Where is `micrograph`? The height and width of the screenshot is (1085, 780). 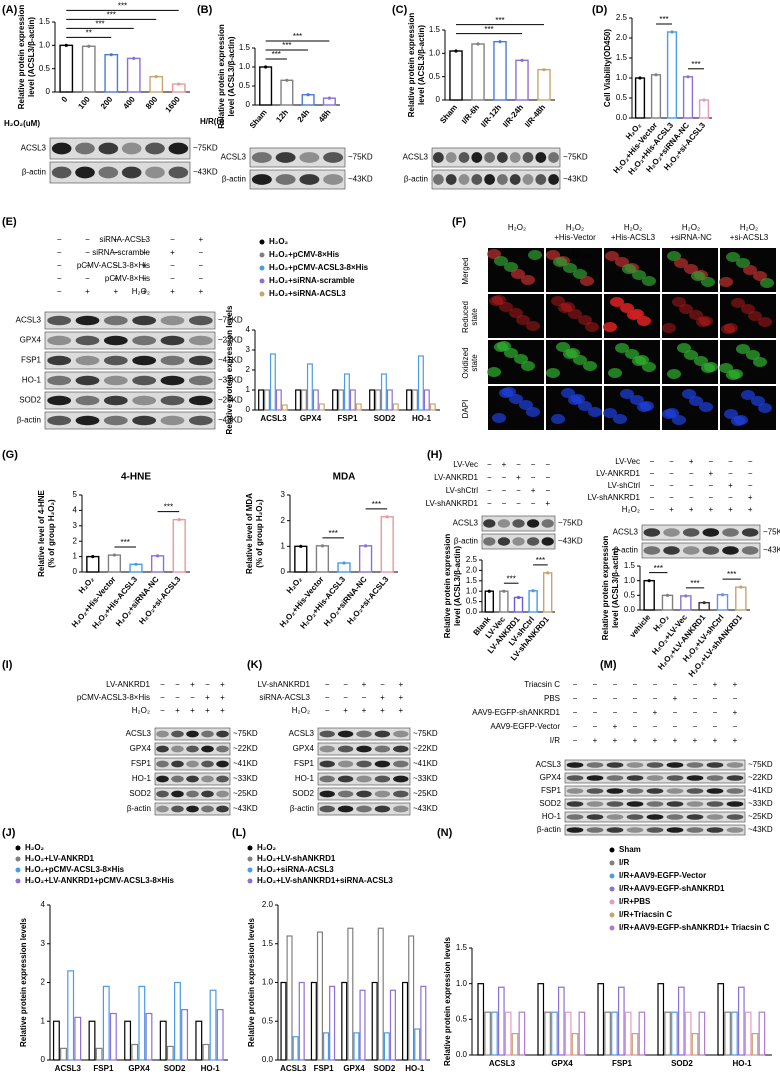 micrograph is located at coordinates (690, 316).